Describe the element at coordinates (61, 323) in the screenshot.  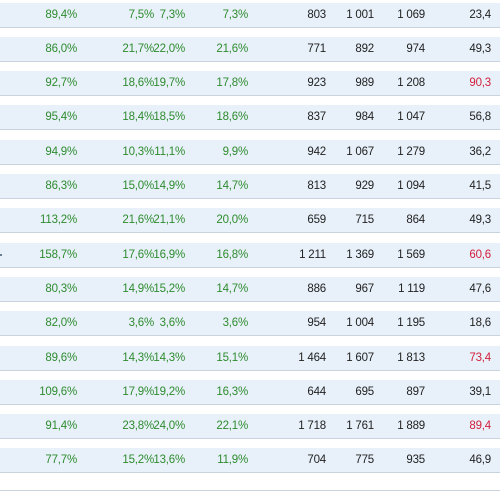
I see `percent-cell: 82,0%` at that location.